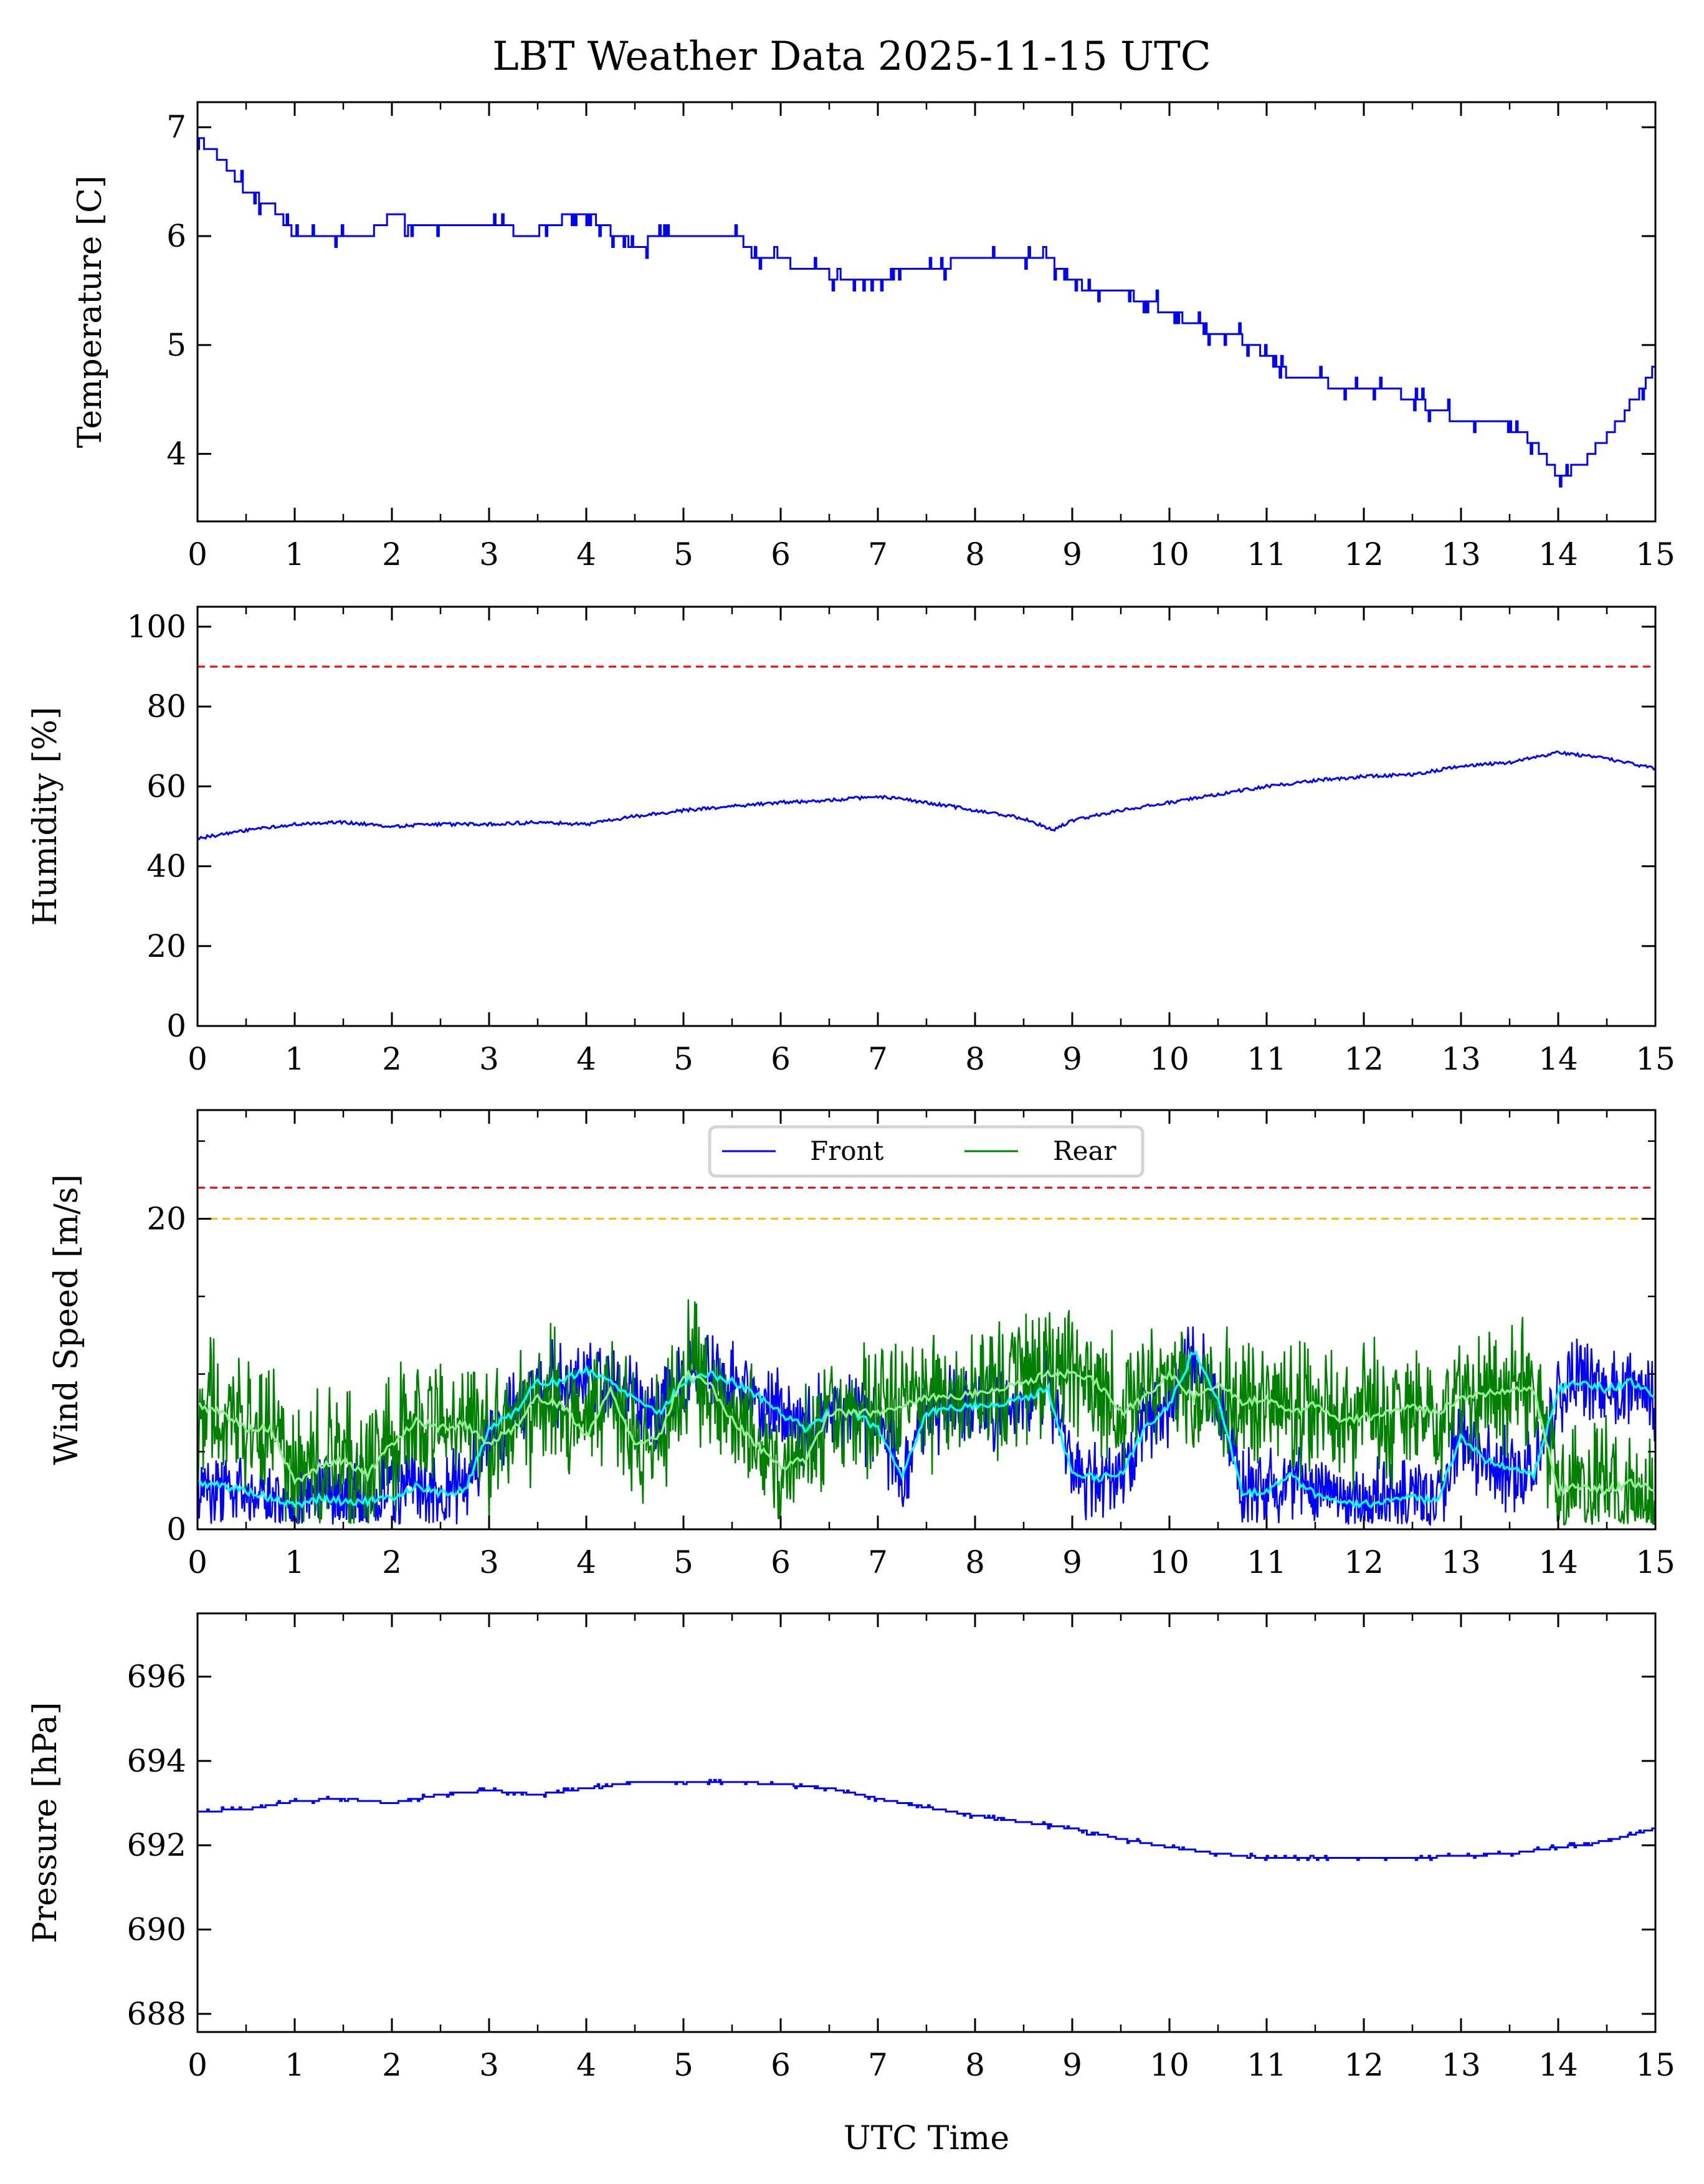  Describe the element at coordinates (176, 345) in the screenshot. I see `y-tick-label: 5` at that location.